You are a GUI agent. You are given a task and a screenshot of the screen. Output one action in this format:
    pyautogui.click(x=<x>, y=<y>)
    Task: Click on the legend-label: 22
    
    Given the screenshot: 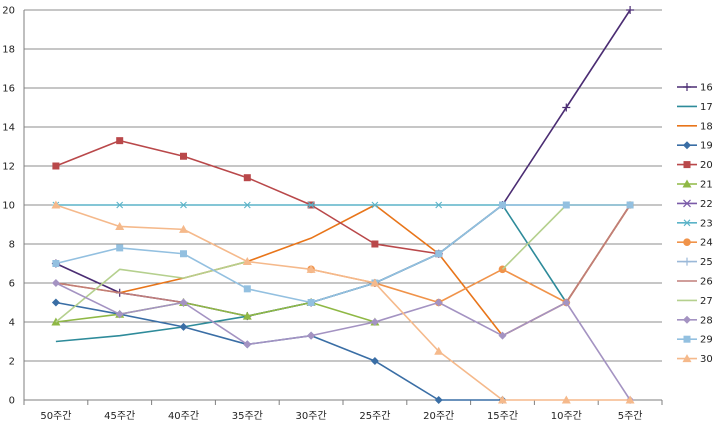 What is the action you would take?
    pyautogui.click(x=706, y=204)
    